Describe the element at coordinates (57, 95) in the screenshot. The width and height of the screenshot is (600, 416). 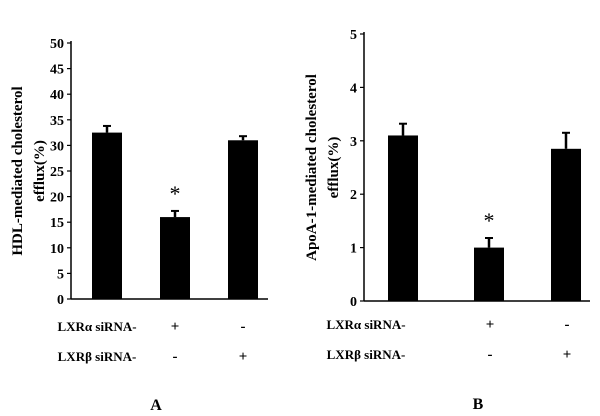
I see `y-tick-label: 40` at that location.